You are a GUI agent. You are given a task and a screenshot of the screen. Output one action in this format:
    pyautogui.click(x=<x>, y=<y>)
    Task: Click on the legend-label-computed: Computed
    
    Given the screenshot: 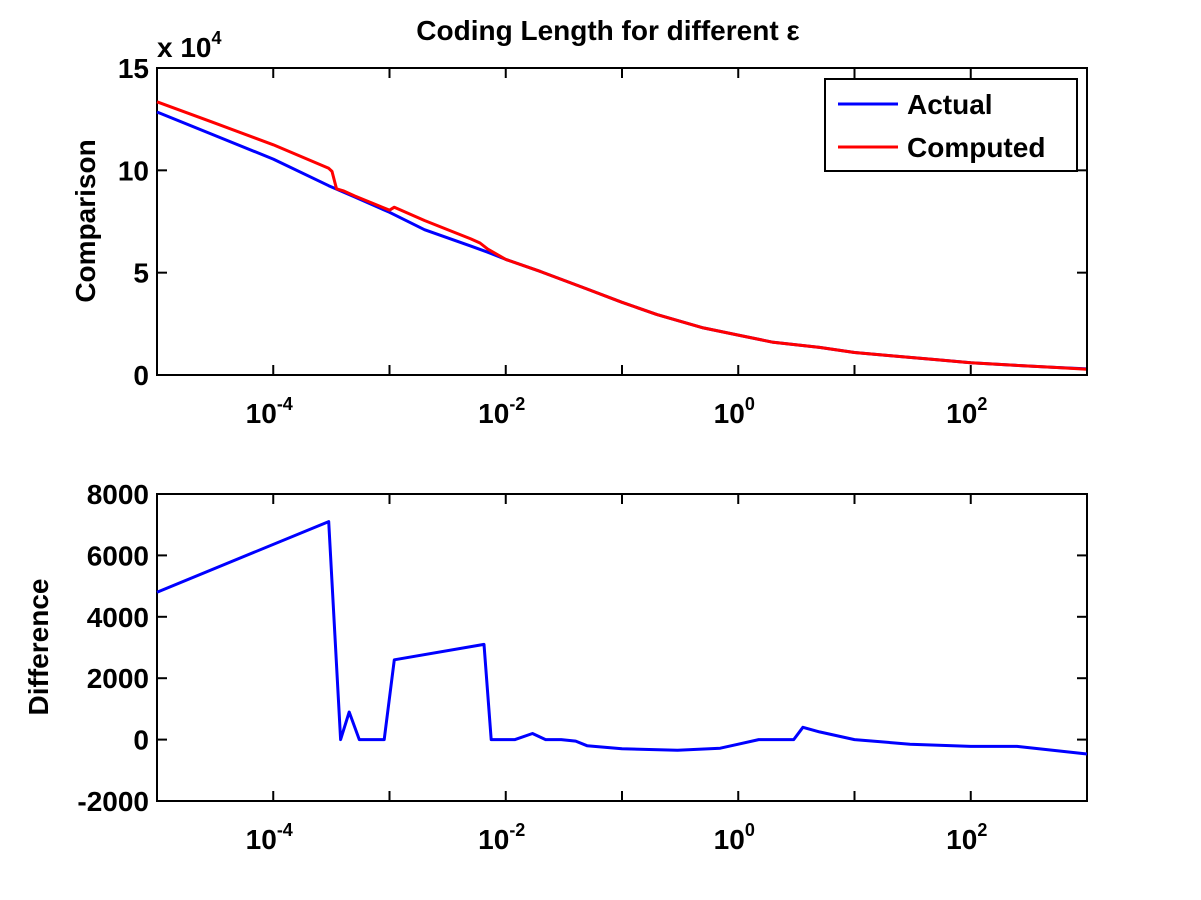 What is the action you would take?
    pyautogui.click(x=976, y=147)
    